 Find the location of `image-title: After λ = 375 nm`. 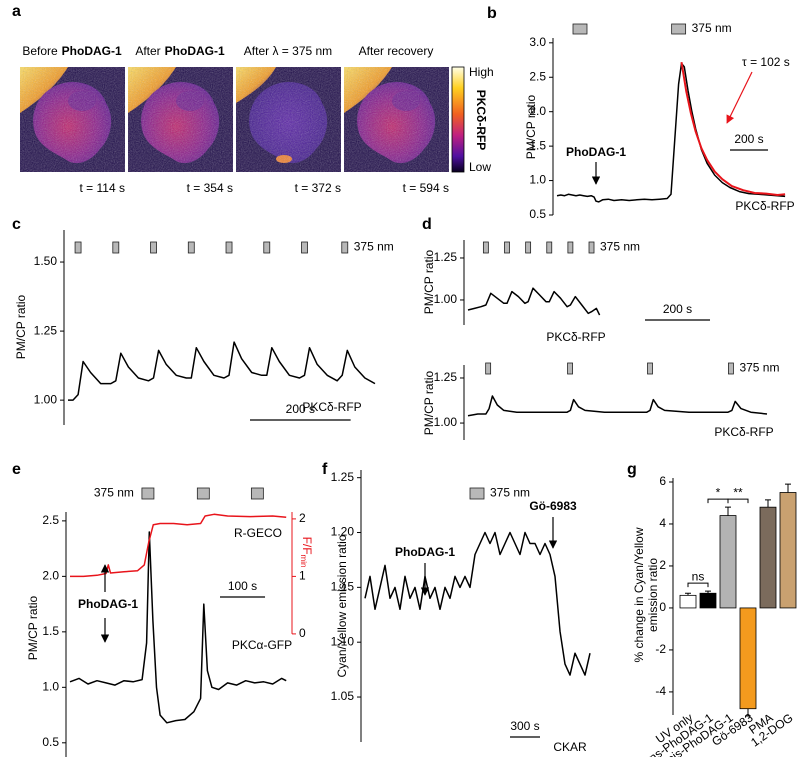

image-title: After λ = 375 nm is located at coordinates (288, 51).